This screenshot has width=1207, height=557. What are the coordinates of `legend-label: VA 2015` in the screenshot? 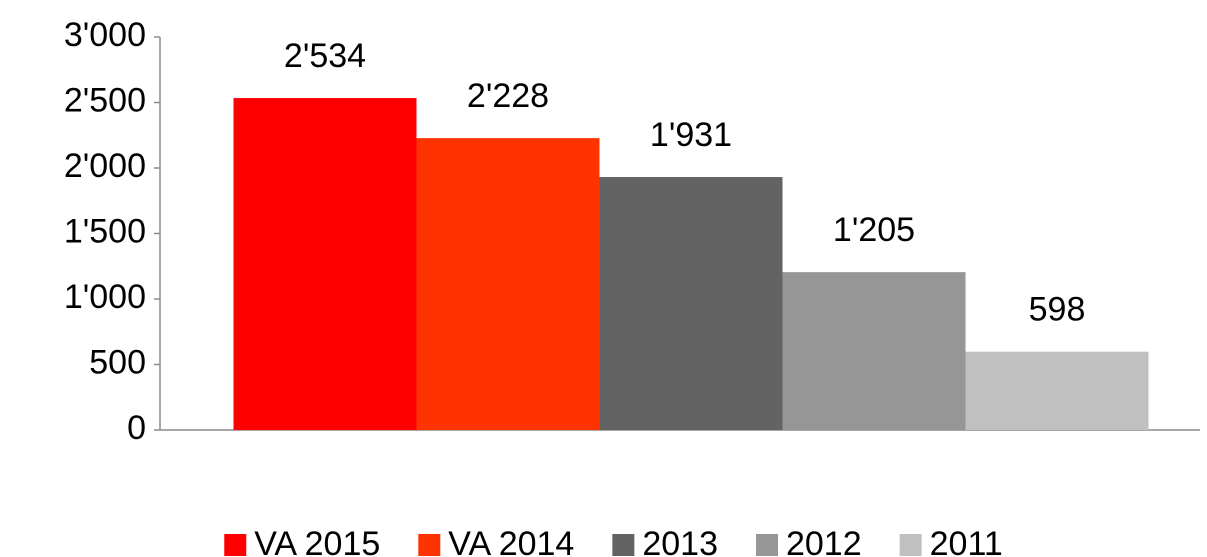 It's located at (317, 541).